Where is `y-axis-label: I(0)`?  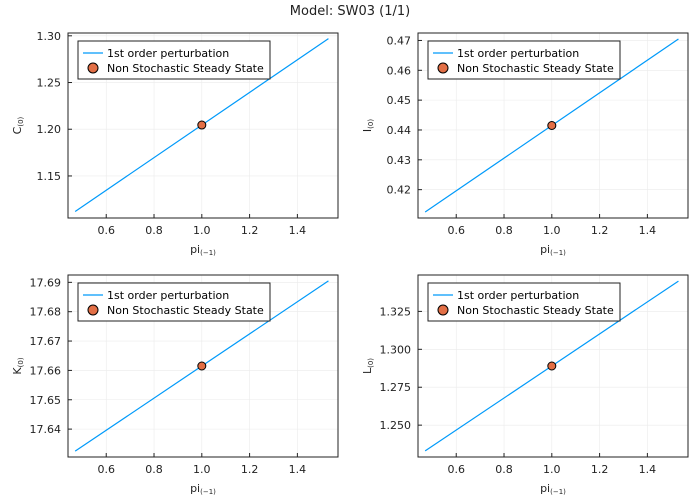 y-axis-label: I(0) is located at coordinates (368, 125).